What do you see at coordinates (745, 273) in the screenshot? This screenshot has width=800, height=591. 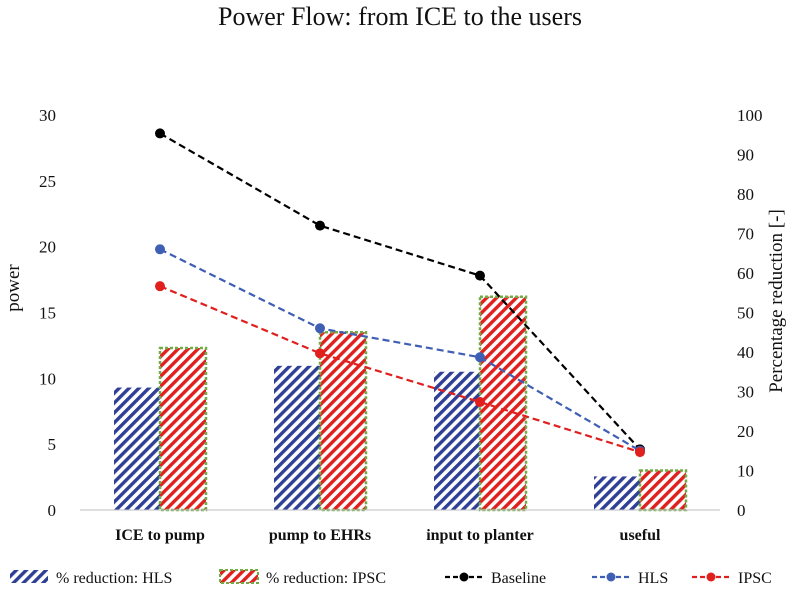 I see `y2-tick-label: 60` at bounding box center [745, 273].